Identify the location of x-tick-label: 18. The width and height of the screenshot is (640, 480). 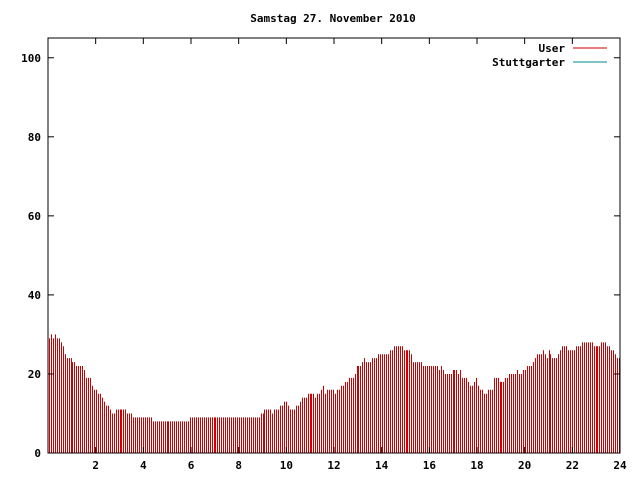
(476, 465).